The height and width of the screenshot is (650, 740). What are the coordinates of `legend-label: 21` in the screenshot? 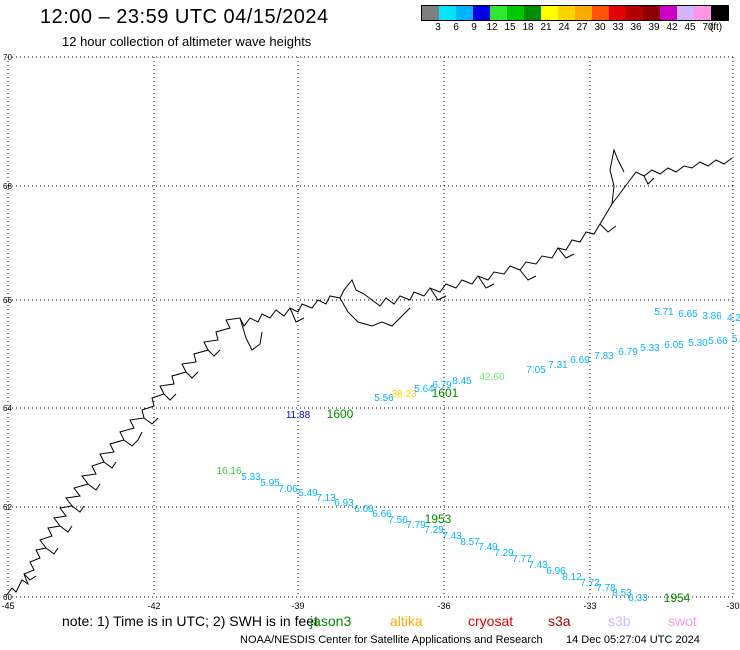 It's located at (546, 27).